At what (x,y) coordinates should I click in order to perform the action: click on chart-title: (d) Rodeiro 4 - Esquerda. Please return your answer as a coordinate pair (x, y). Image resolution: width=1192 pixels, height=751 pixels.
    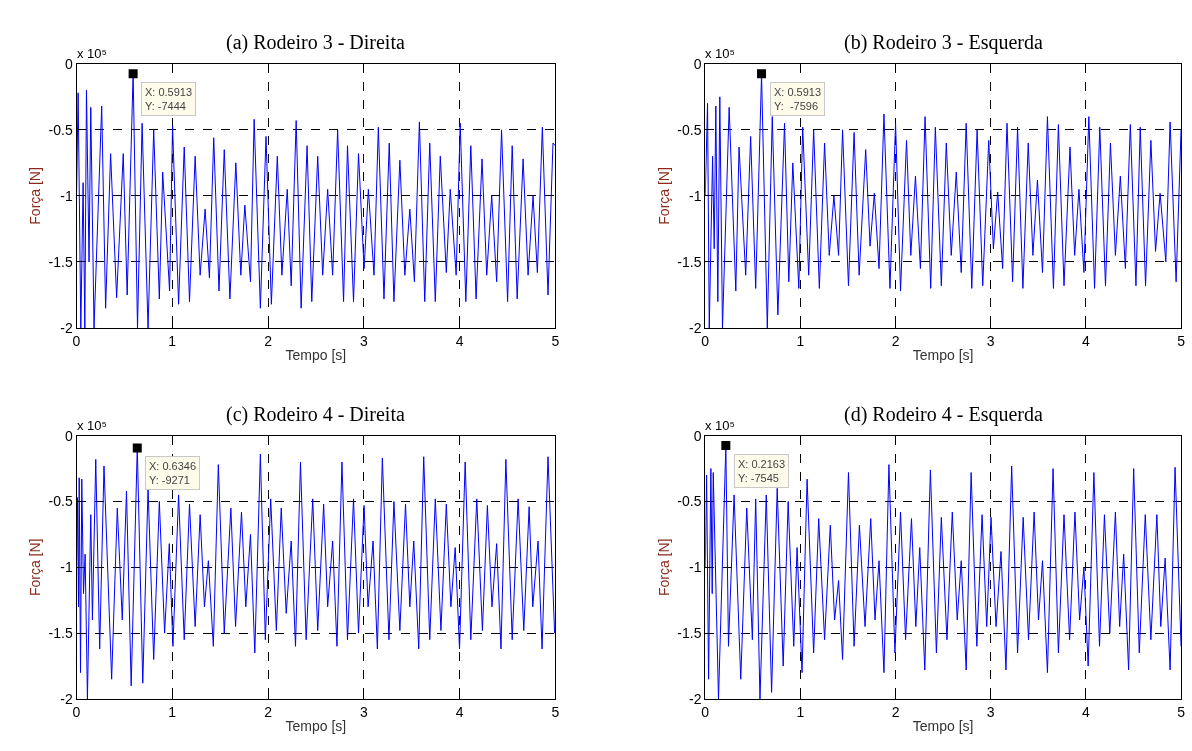
    Looking at the image, I should click on (943, 414).